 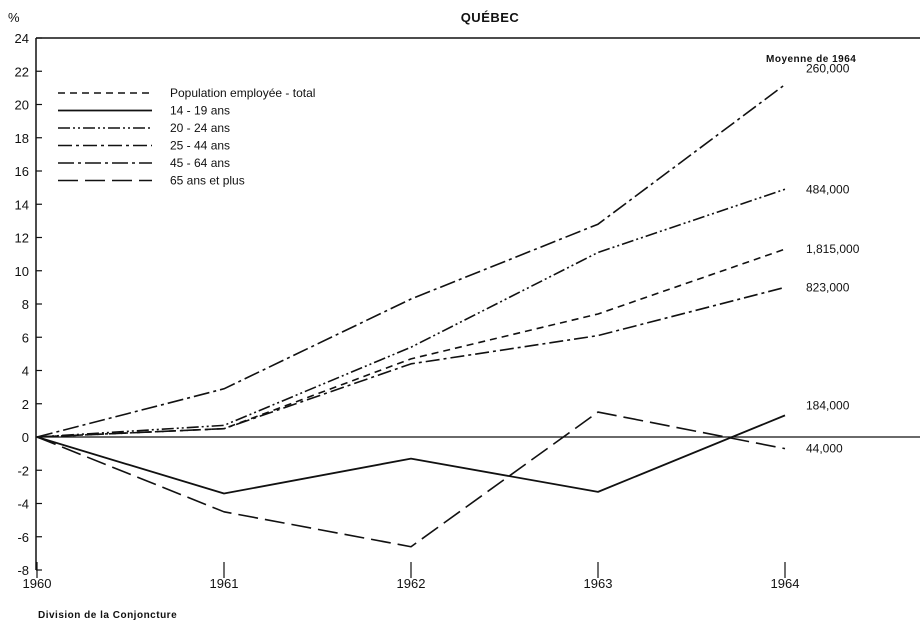 I want to click on y-tick-label: 16, so click(x=22, y=171).